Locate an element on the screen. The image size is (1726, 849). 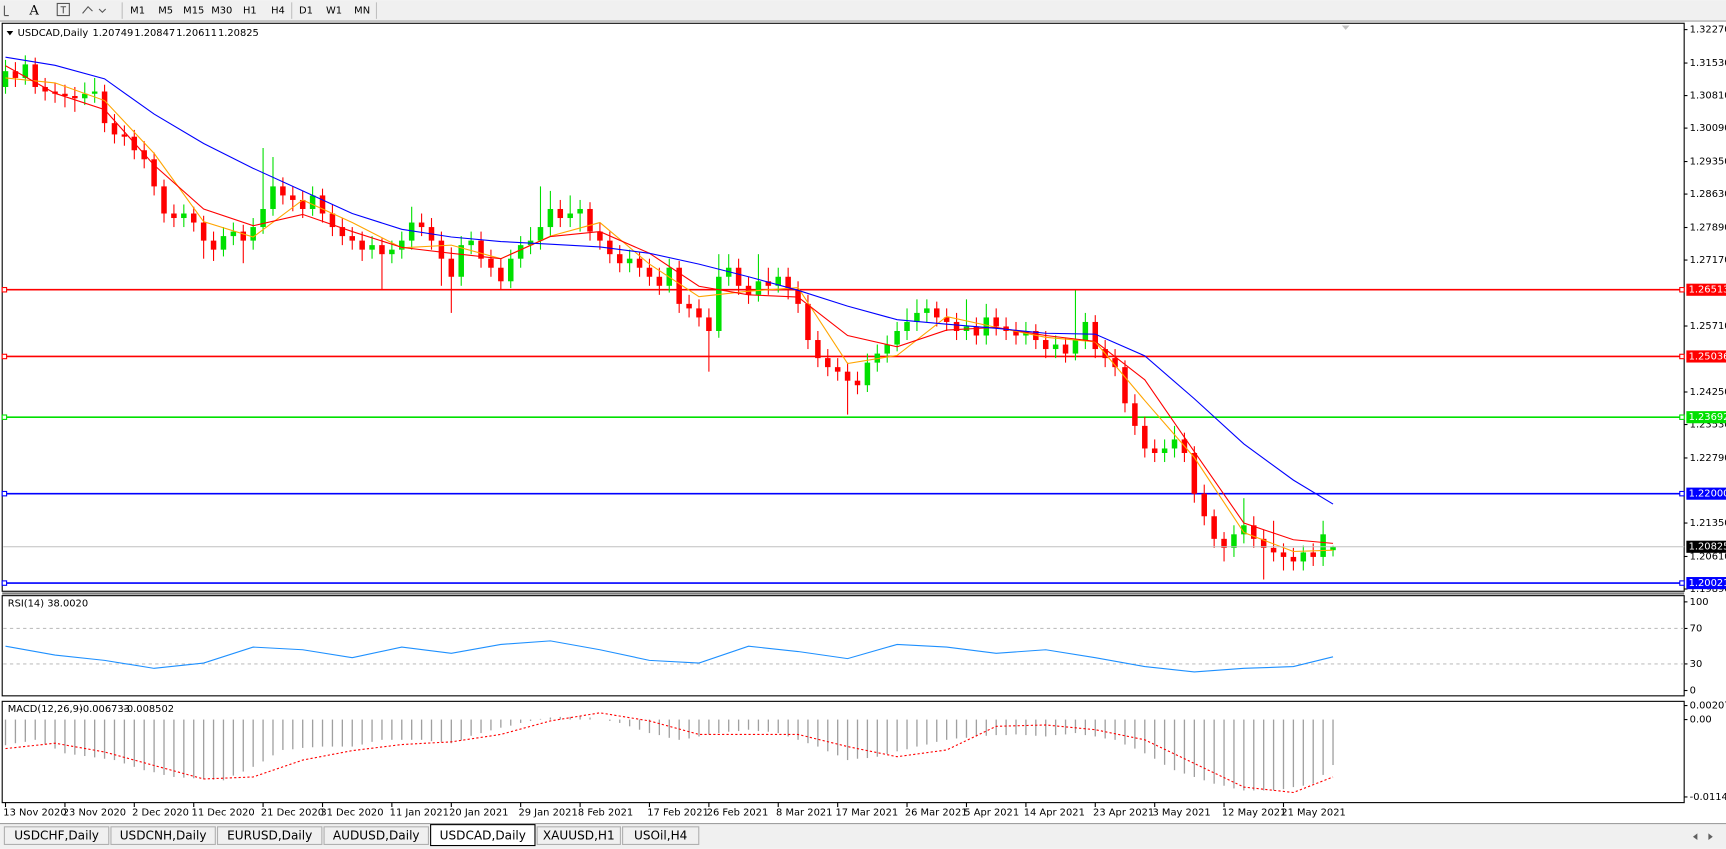
x-tick-label: 5 Apr 2021 is located at coordinates (991, 813).